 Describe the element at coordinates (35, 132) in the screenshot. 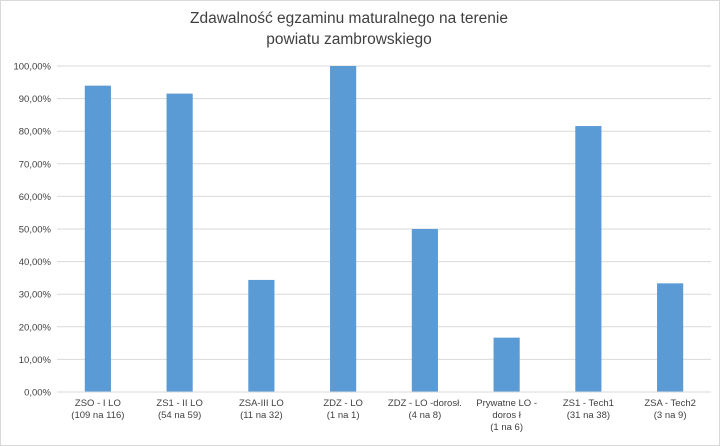

I see `y-tick-label: 80,00%` at that location.